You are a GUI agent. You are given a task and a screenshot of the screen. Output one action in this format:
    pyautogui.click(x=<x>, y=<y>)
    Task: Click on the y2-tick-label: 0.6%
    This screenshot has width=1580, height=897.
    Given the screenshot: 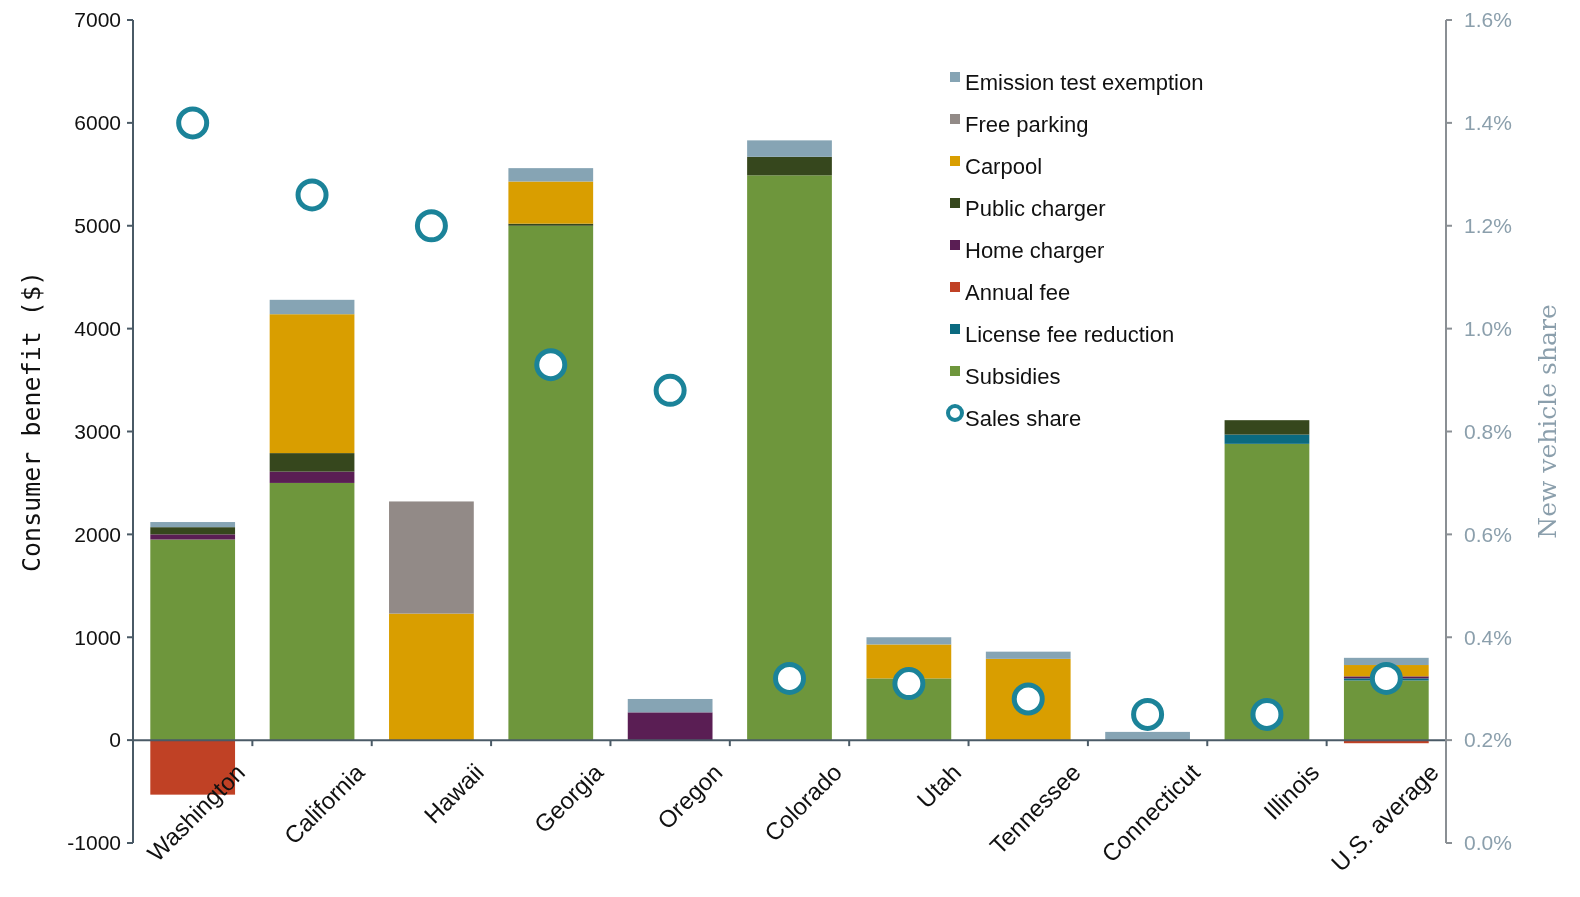 What is the action you would take?
    pyautogui.click(x=1488, y=534)
    